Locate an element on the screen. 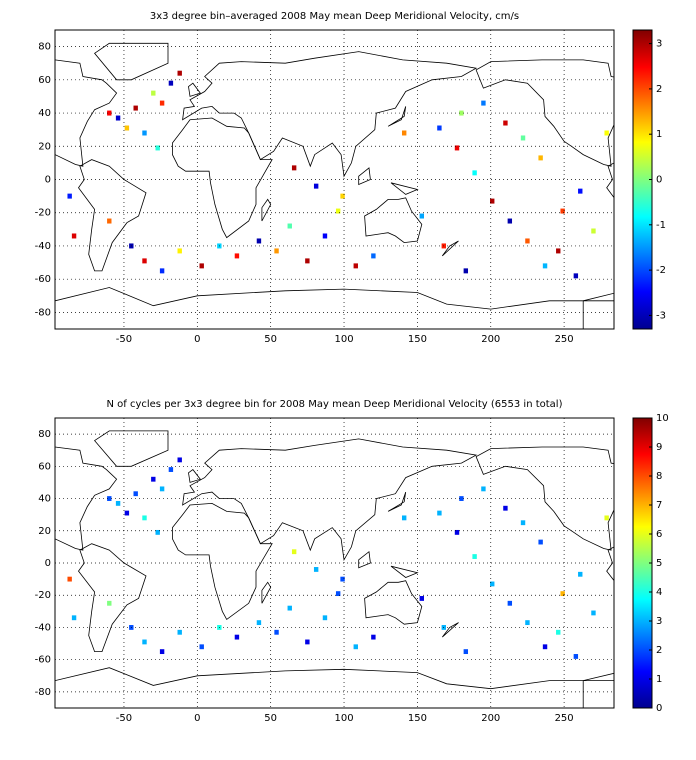  y-tick-label: 20 is located at coordinates (44, 146).